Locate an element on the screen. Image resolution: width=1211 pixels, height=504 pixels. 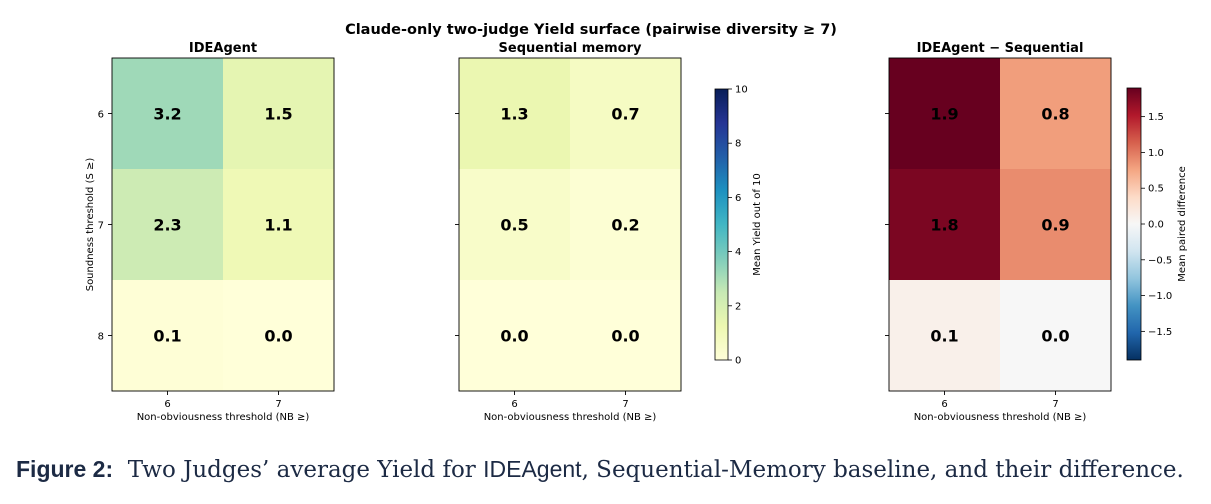
cell-value-label: 3.2 is located at coordinates (167, 114).